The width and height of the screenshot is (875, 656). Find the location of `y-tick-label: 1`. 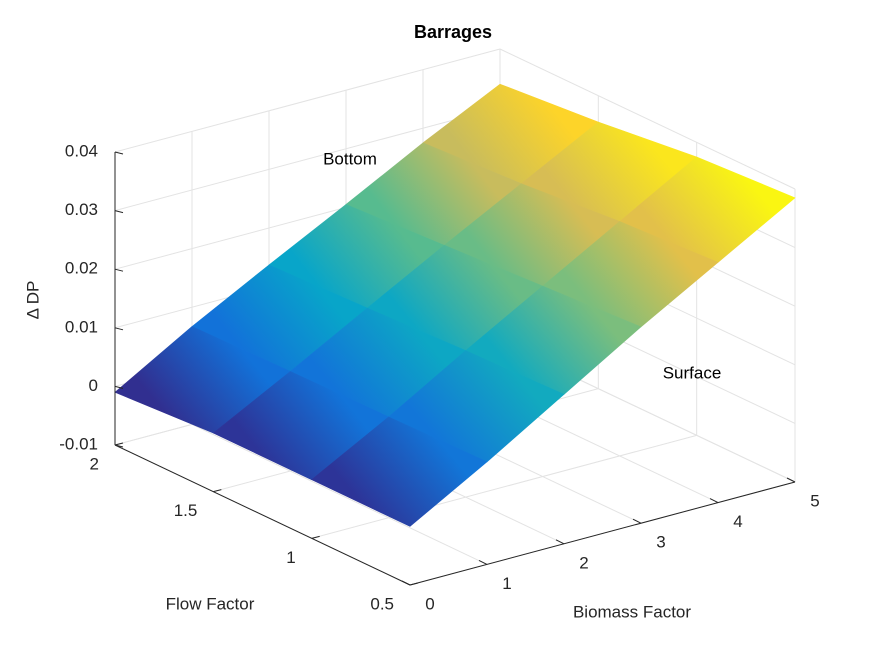

y-tick-label: 1 is located at coordinates (290, 557).